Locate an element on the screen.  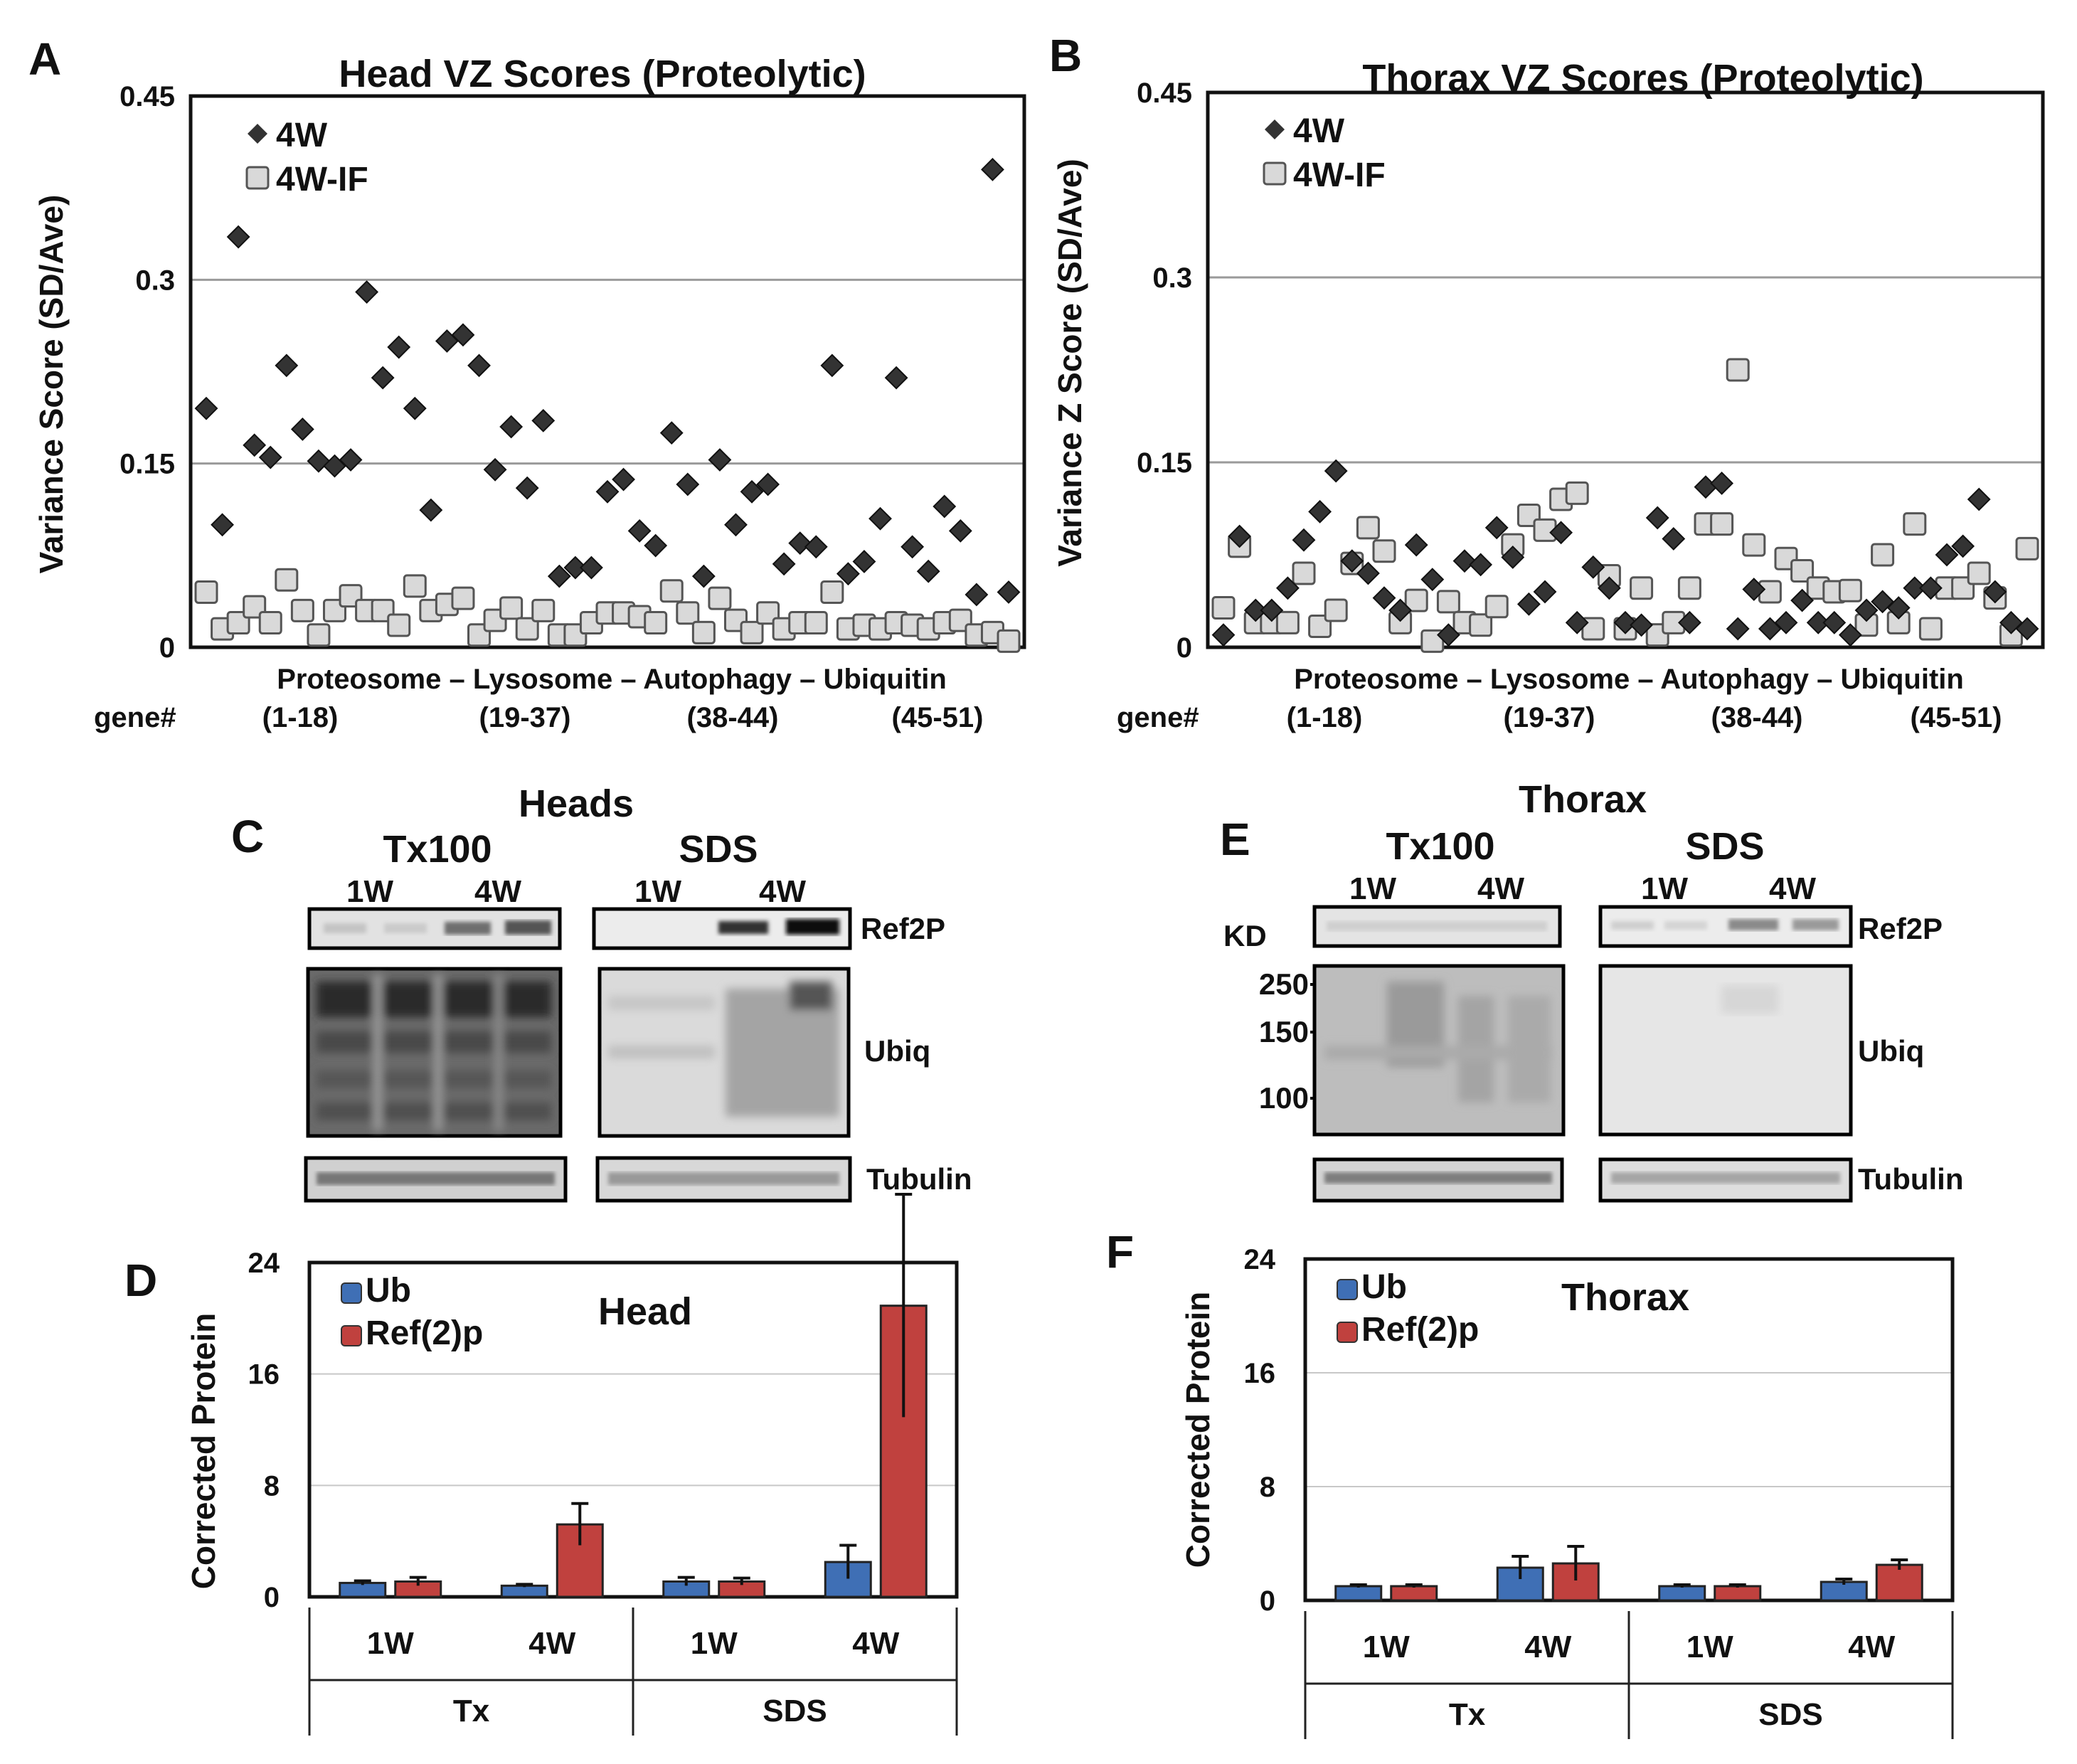
blot-heads-group-tx100: Tx100 is located at coordinates (437, 850).